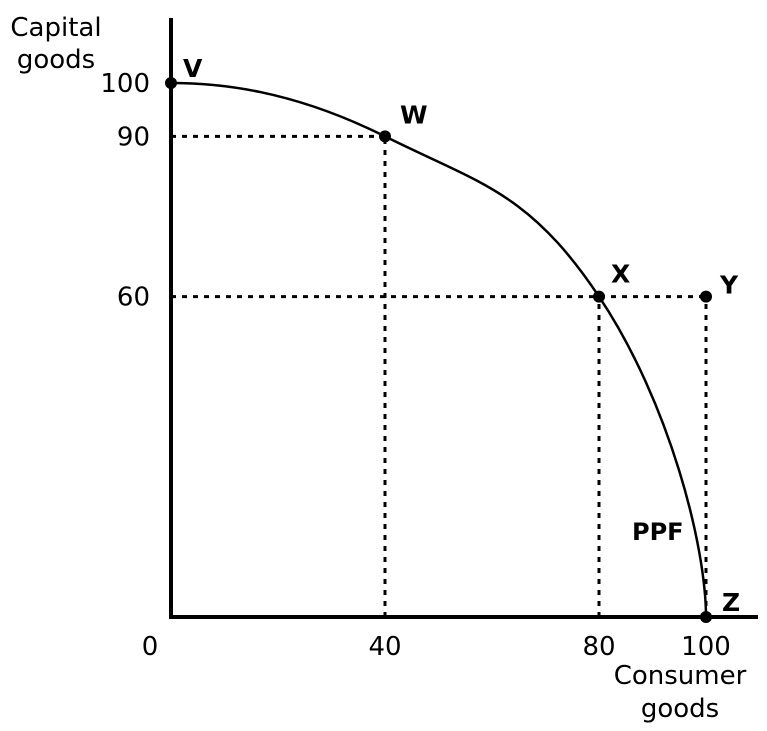  I want to click on point-z, so click(706, 617).